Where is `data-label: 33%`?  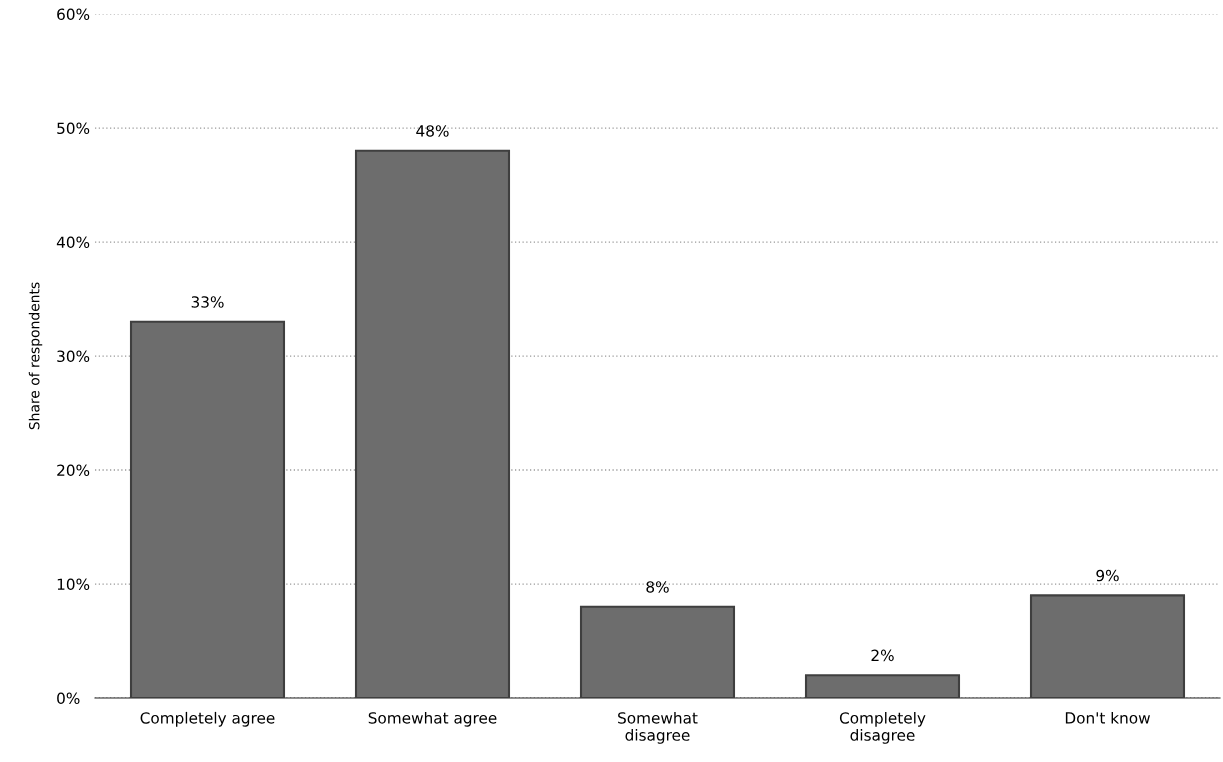
data-label: 33% is located at coordinates (207, 302).